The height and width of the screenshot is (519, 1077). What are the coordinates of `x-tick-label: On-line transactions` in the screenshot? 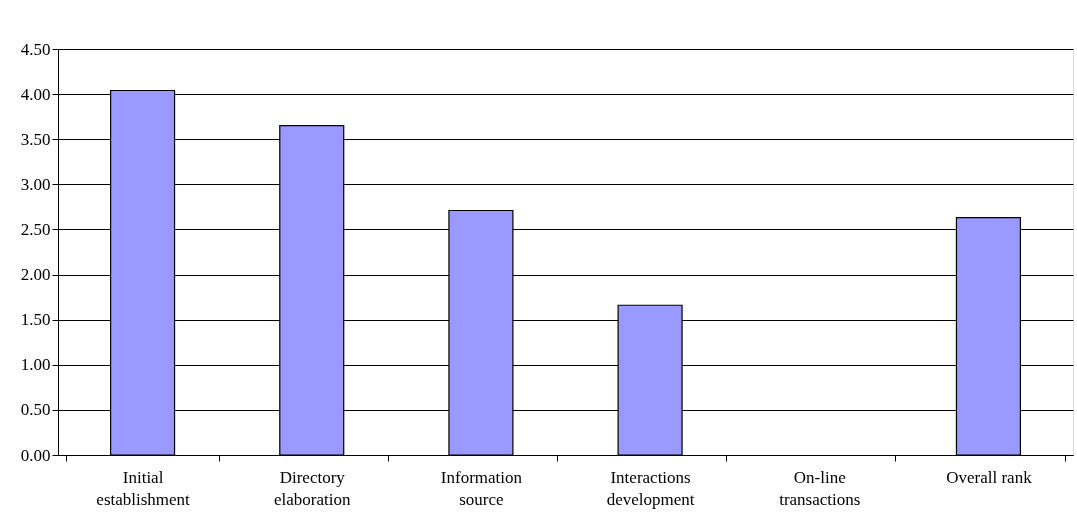 It's located at (820, 488).